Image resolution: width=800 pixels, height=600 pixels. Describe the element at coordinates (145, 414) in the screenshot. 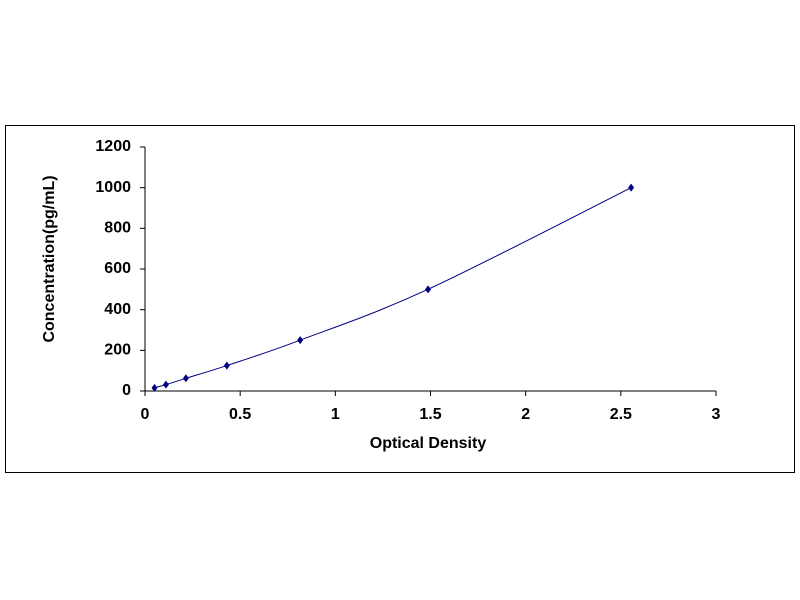

I see `x-tick-label: 0` at that location.